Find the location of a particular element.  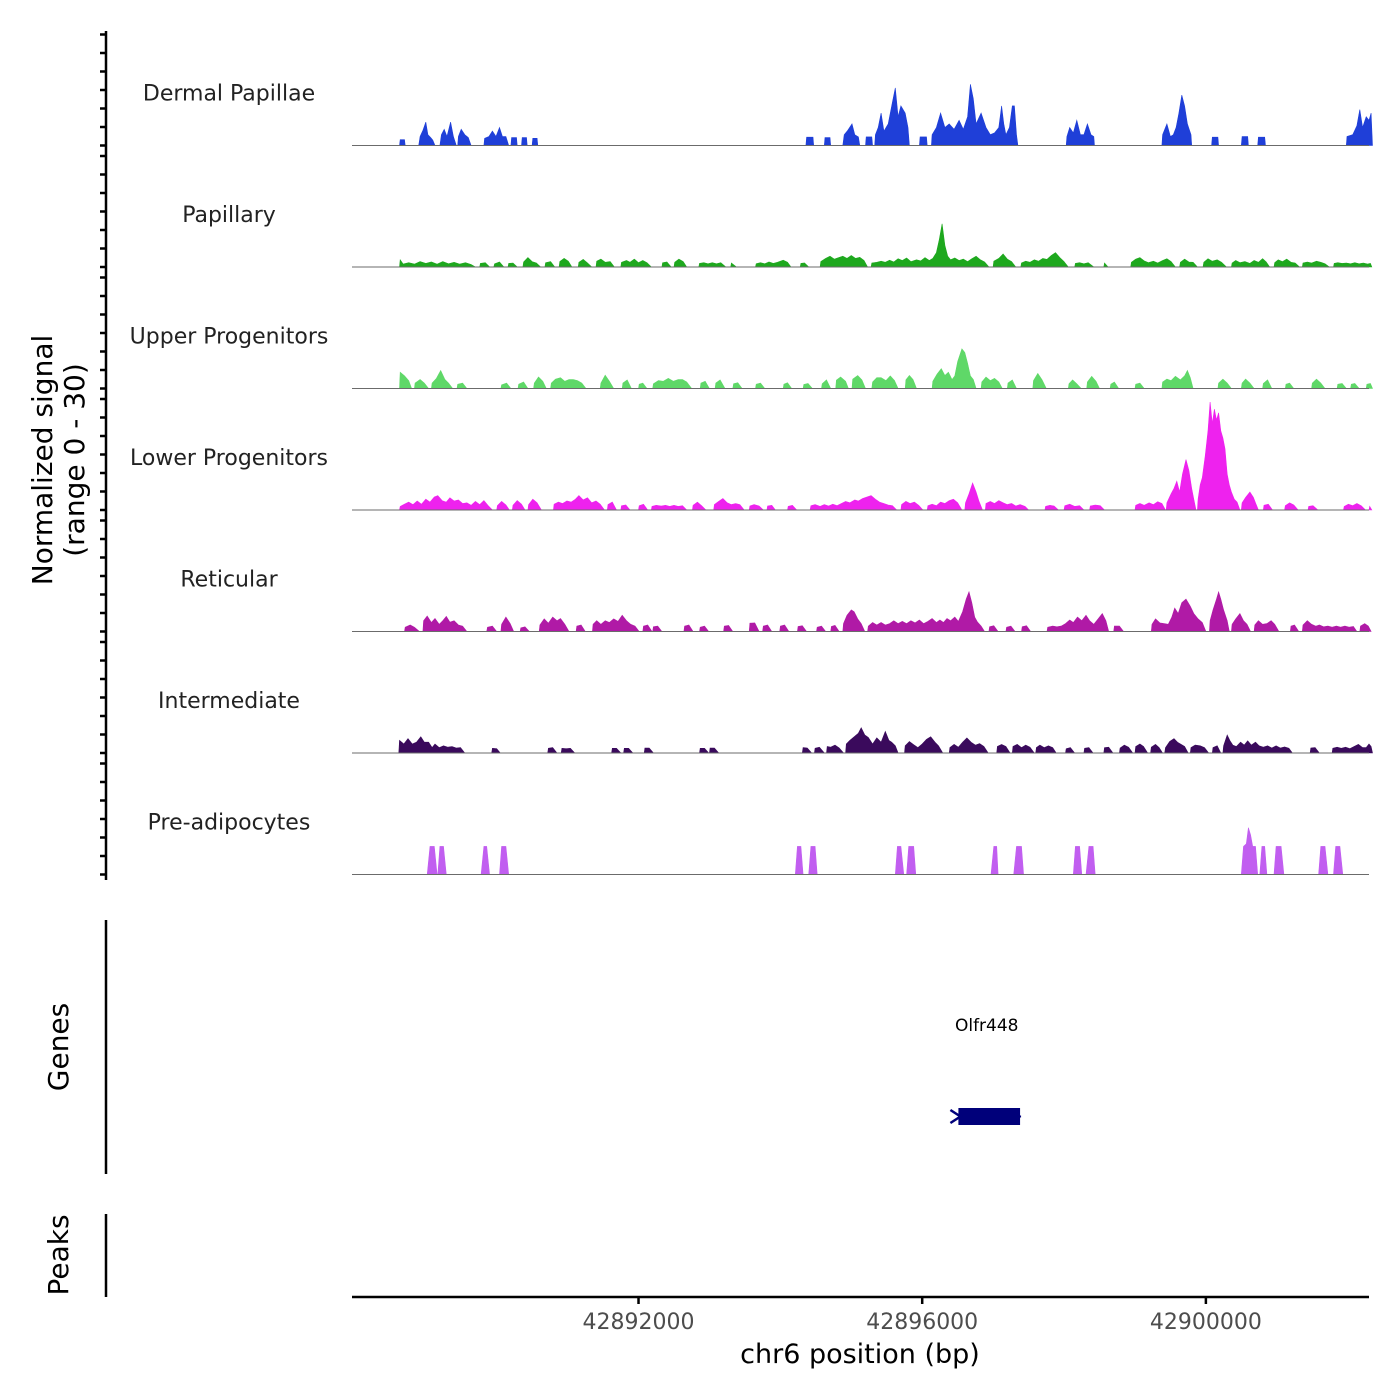

gene-strand-arrow is located at coordinates (956, 1116).